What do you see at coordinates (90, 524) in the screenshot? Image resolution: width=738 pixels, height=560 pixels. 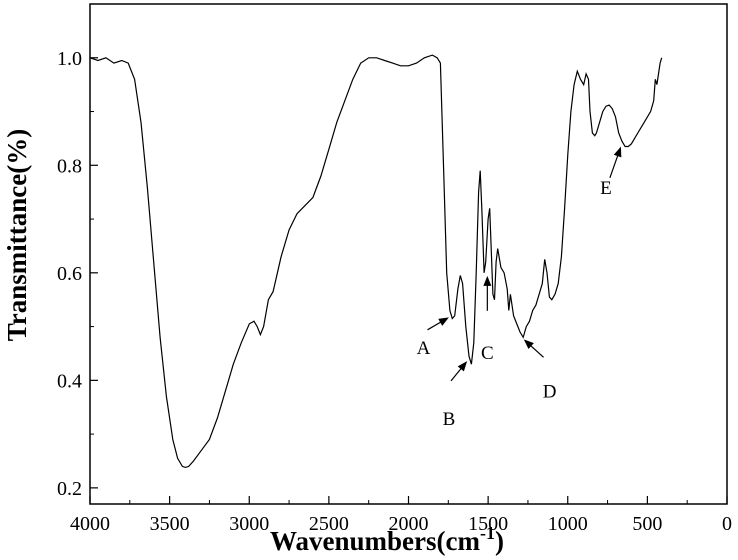 I see `x-tick-label: 4000` at bounding box center [90, 524].